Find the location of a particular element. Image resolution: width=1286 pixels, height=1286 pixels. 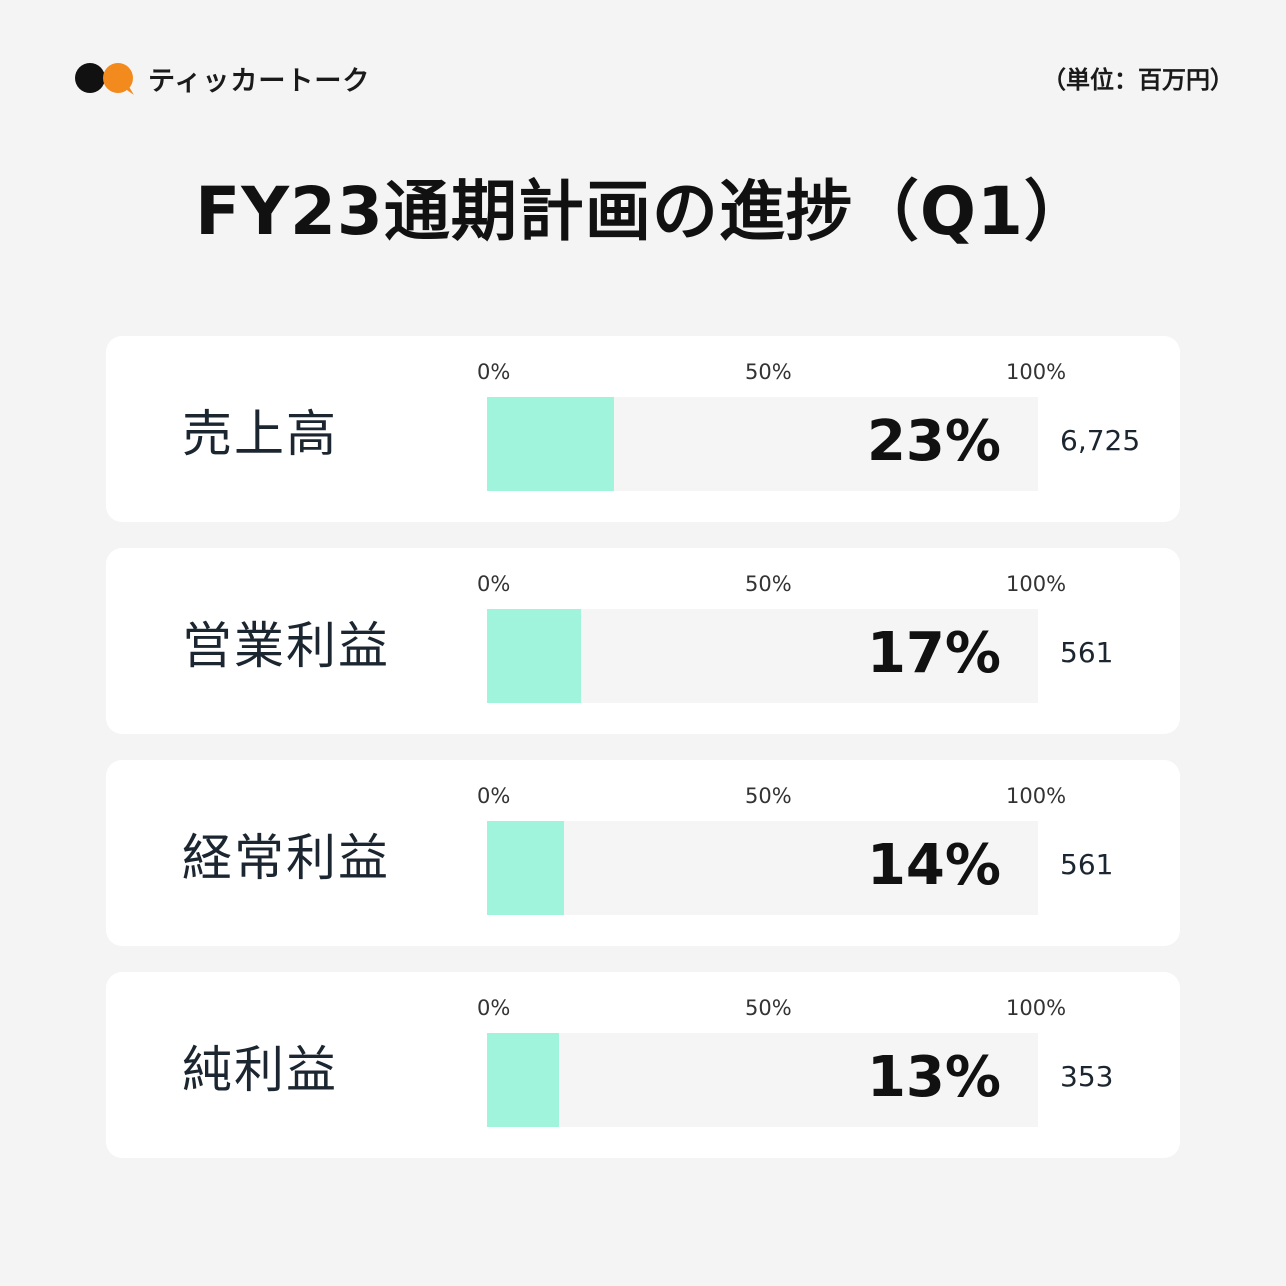

page-title: FY23通期計画の進捗（Q1） is located at coordinates (643, 211).